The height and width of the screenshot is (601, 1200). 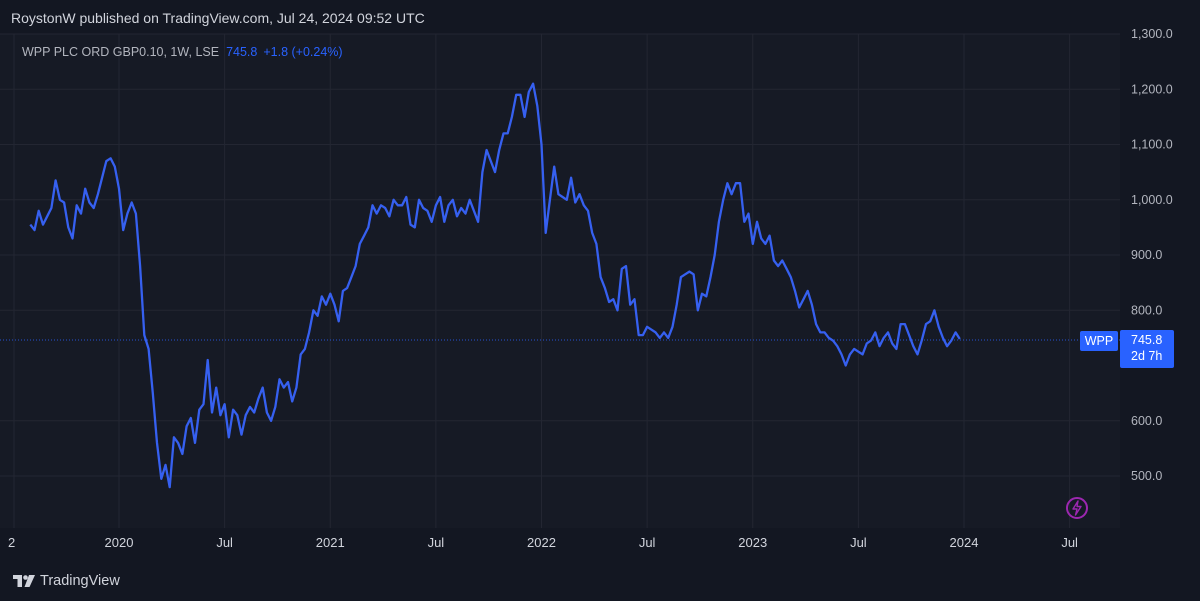 I want to click on last-price-value: 745.8, so click(x=1146, y=340).